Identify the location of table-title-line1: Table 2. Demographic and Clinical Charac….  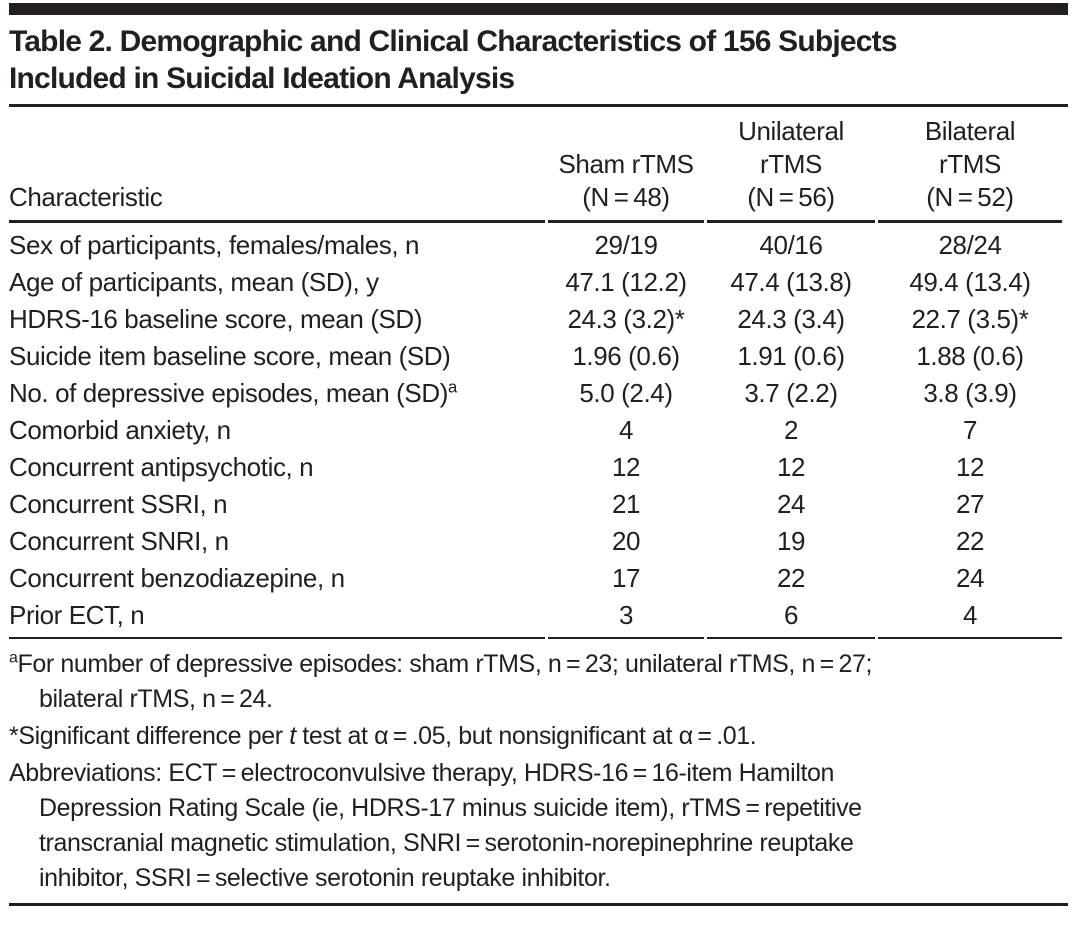
(453, 41).